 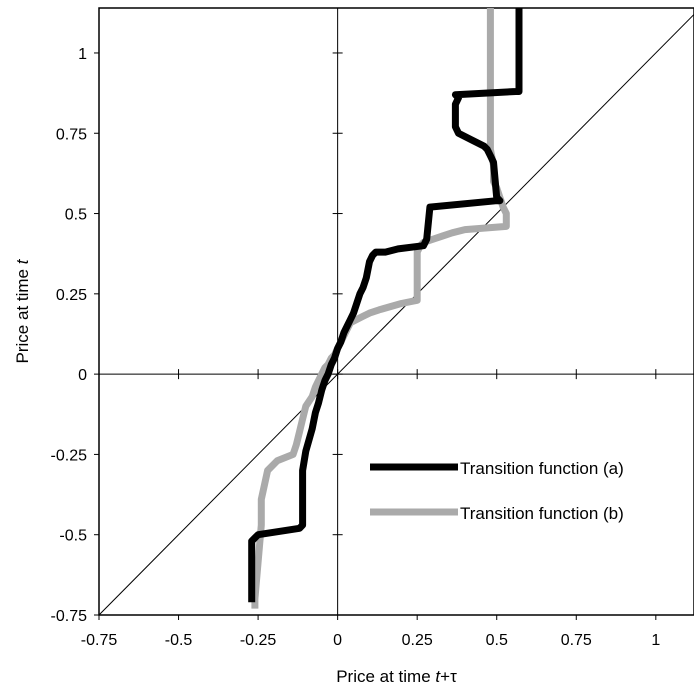 I want to click on y-tick-label: 1, so click(x=82, y=54).